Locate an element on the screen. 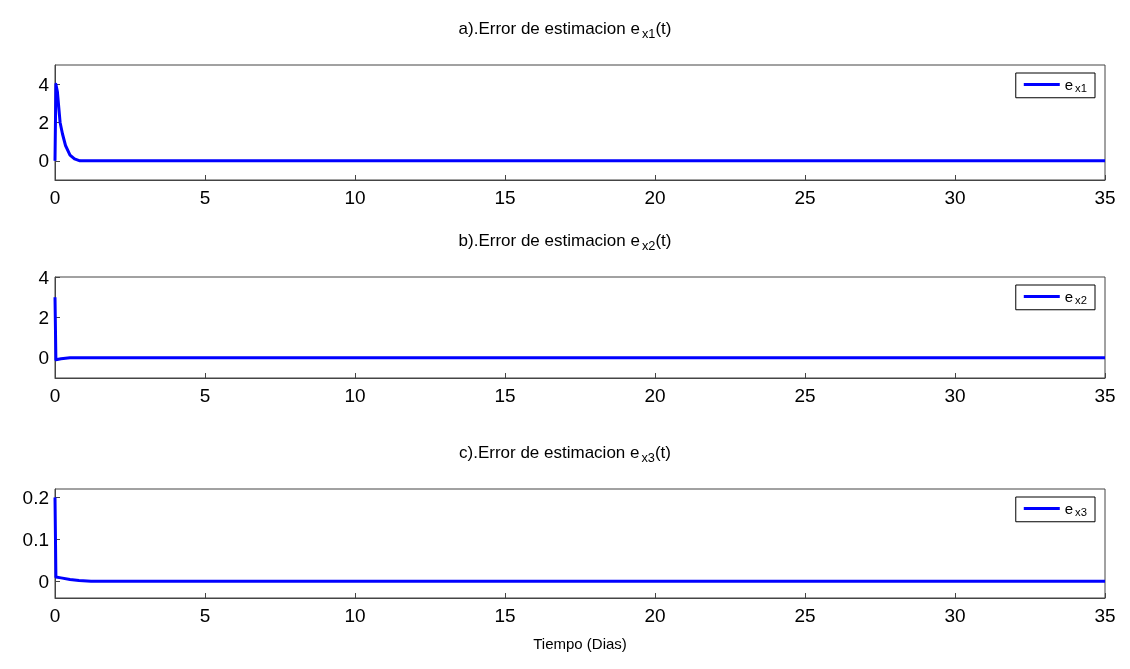 This screenshot has height=669, width=1130. x-axis-title: Tiempo (Dias) is located at coordinates (580, 643).